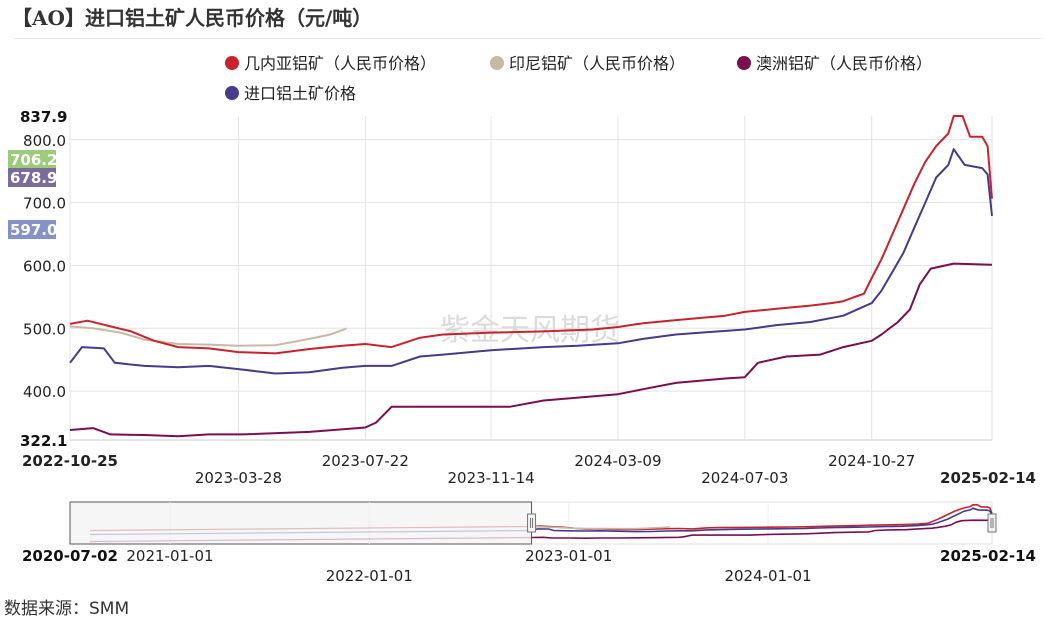  I want to click on last-value-label: 678.9, so click(33, 178).